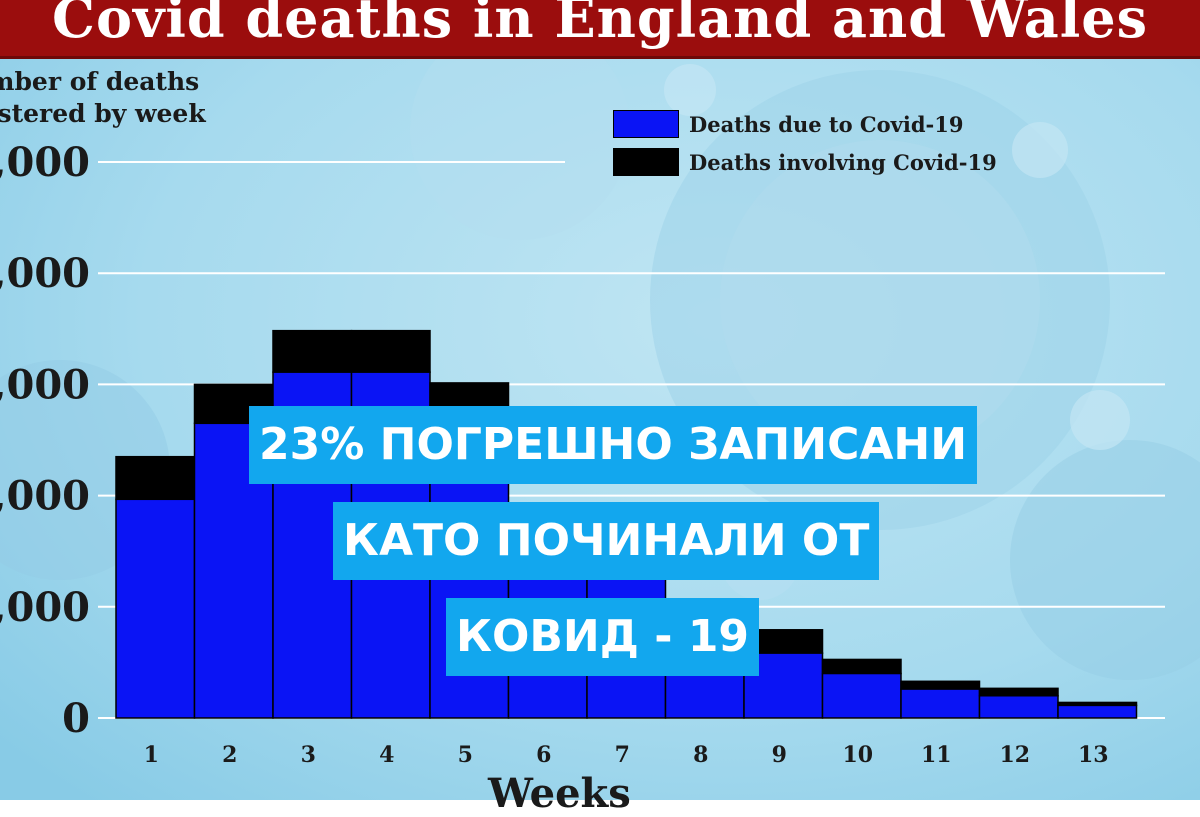 The height and width of the screenshot is (817, 1200). I want to click on x-tick-label: 9, so click(779, 755).